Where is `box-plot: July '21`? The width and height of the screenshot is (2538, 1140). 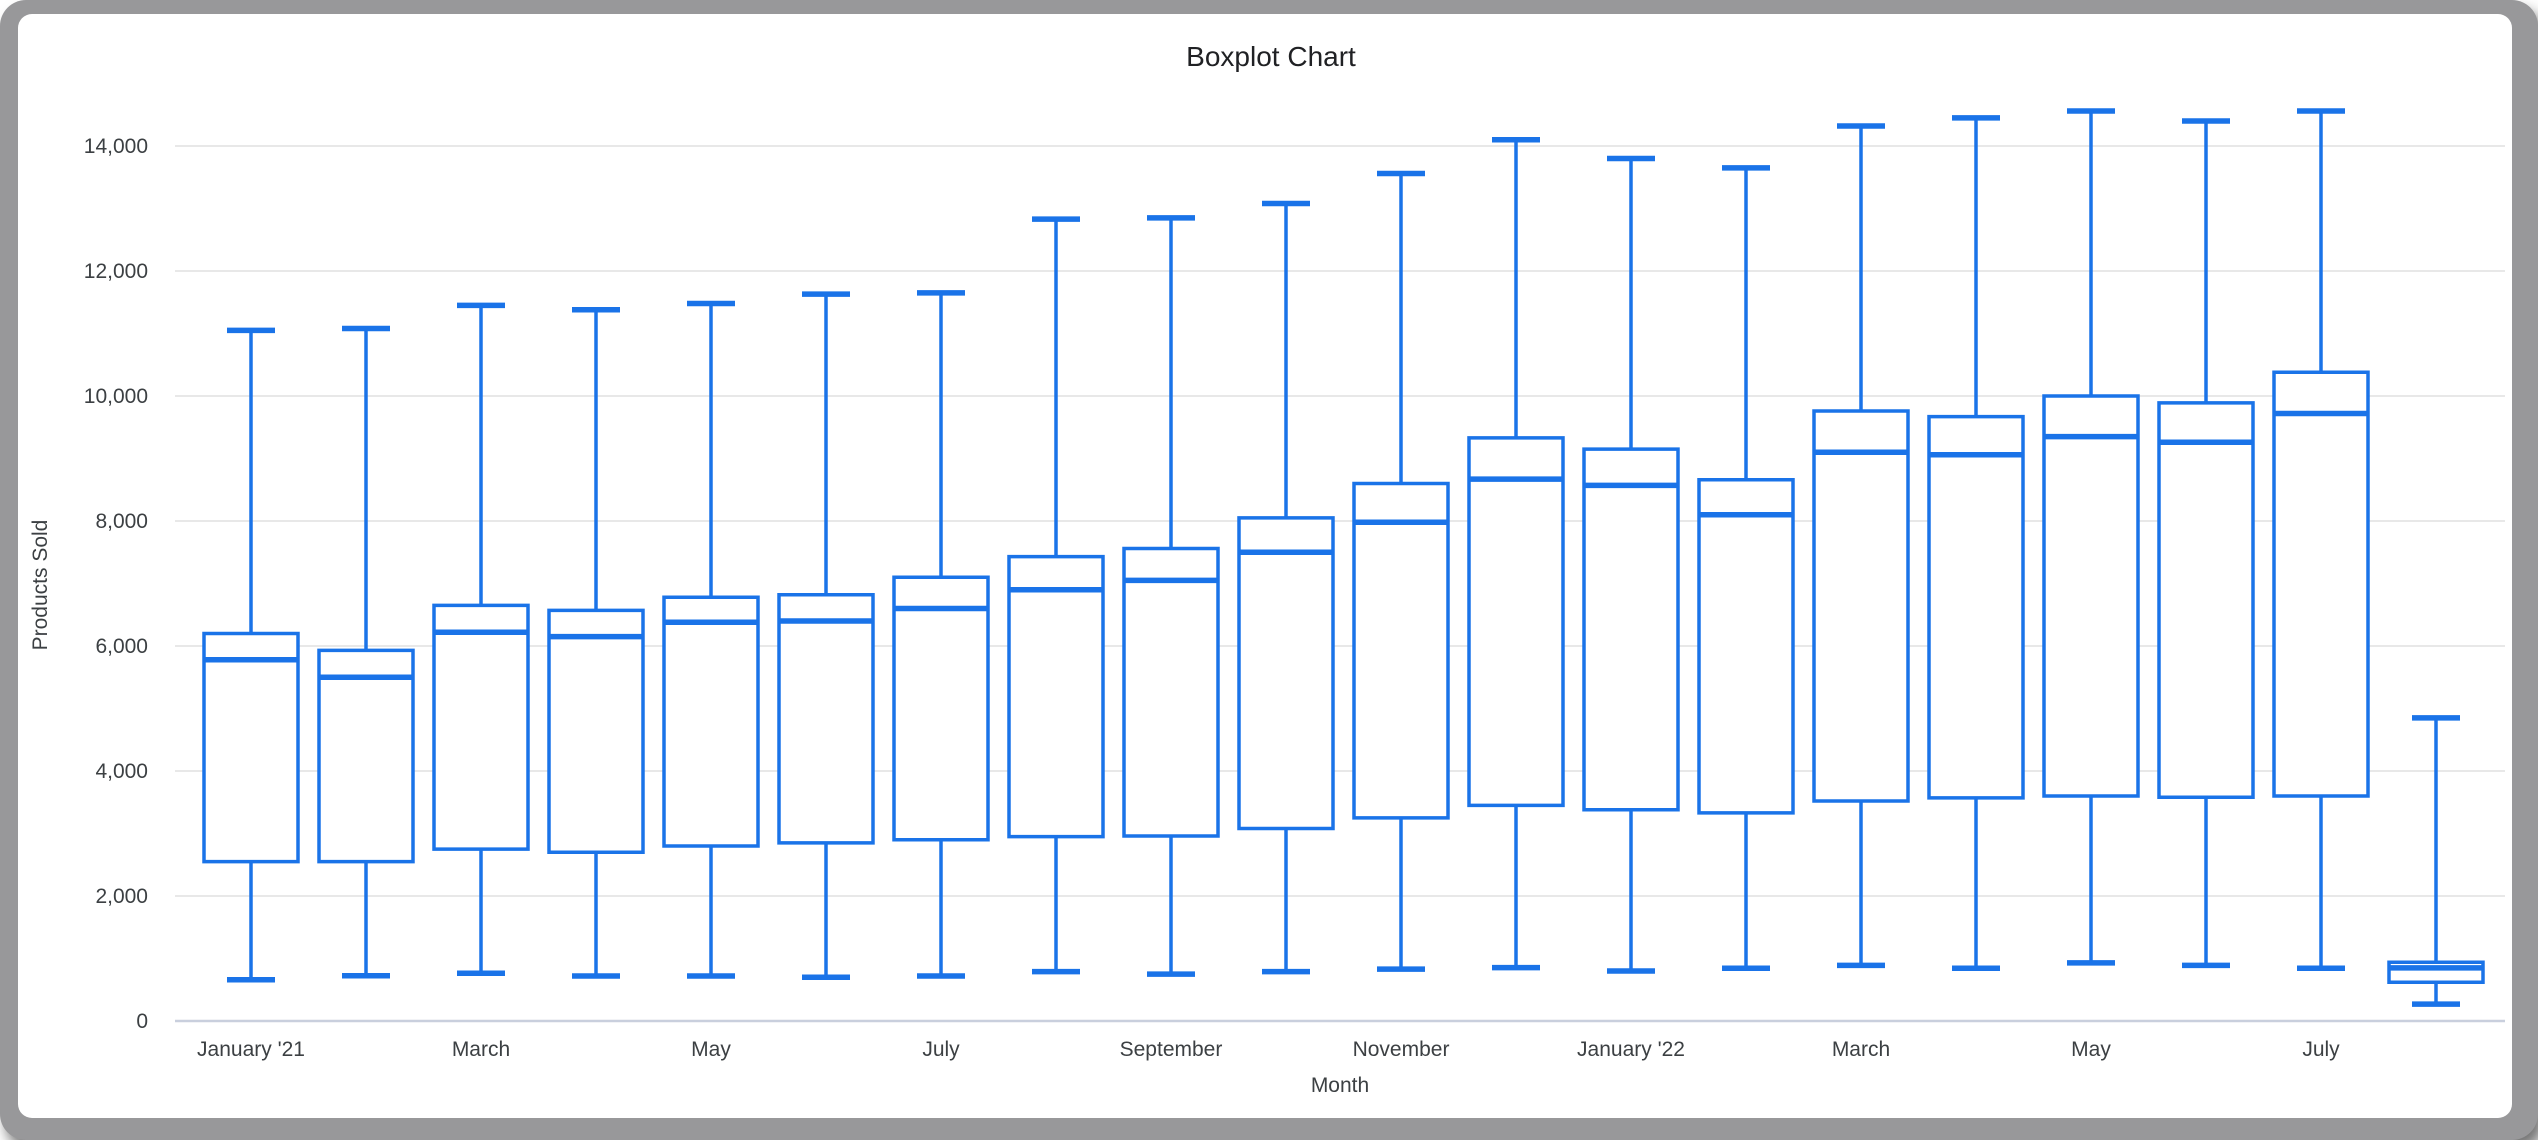
box-plot: July '21 is located at coordinates (941, 634).